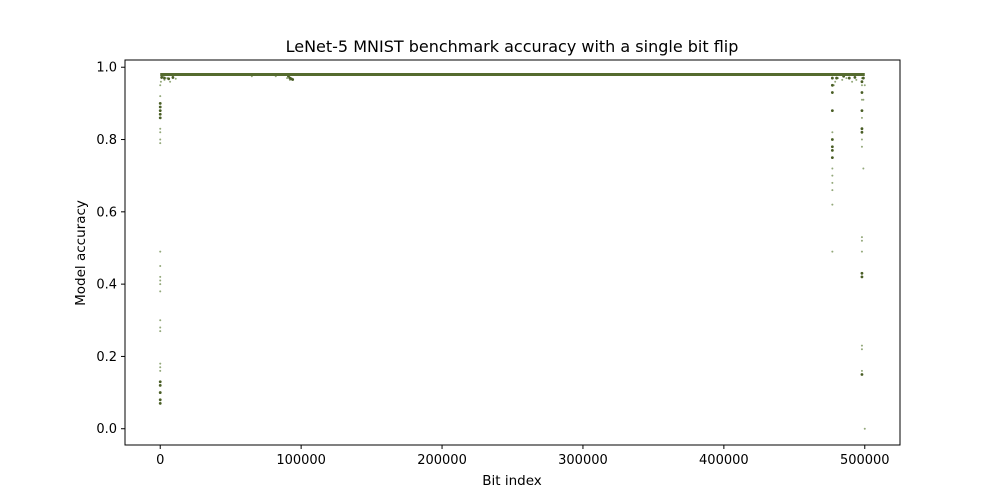  Describe the element at coordinates (106, 357) in the screenshot. I see `y-tick-label: 0.2` at that location.